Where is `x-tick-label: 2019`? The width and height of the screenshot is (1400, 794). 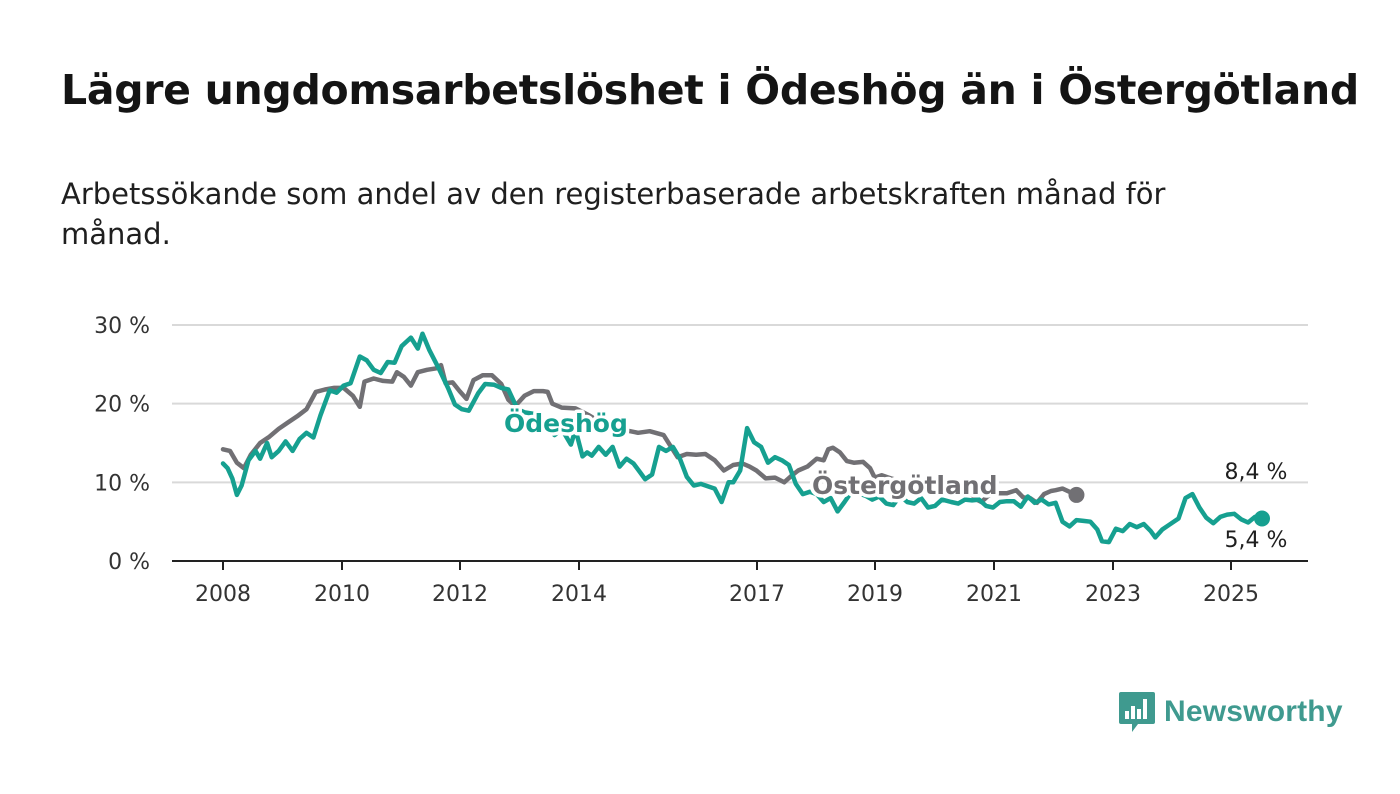
x-tick-label: 2019 is located at coordinates (875, 594).